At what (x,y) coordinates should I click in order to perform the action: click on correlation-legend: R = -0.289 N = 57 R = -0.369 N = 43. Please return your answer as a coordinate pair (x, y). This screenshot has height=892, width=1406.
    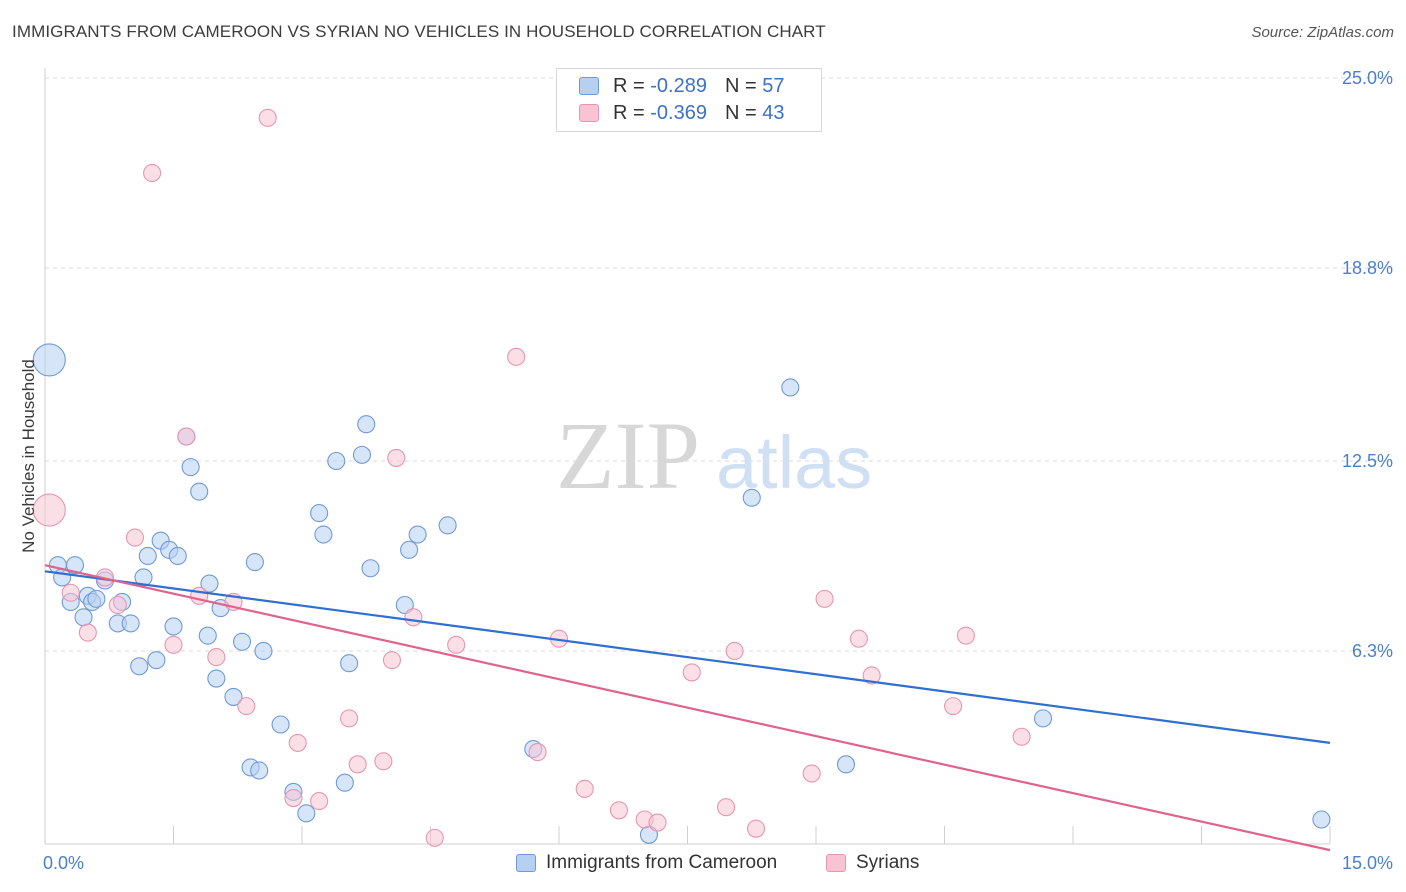
    Looking at the image, I should click on (689, 100).